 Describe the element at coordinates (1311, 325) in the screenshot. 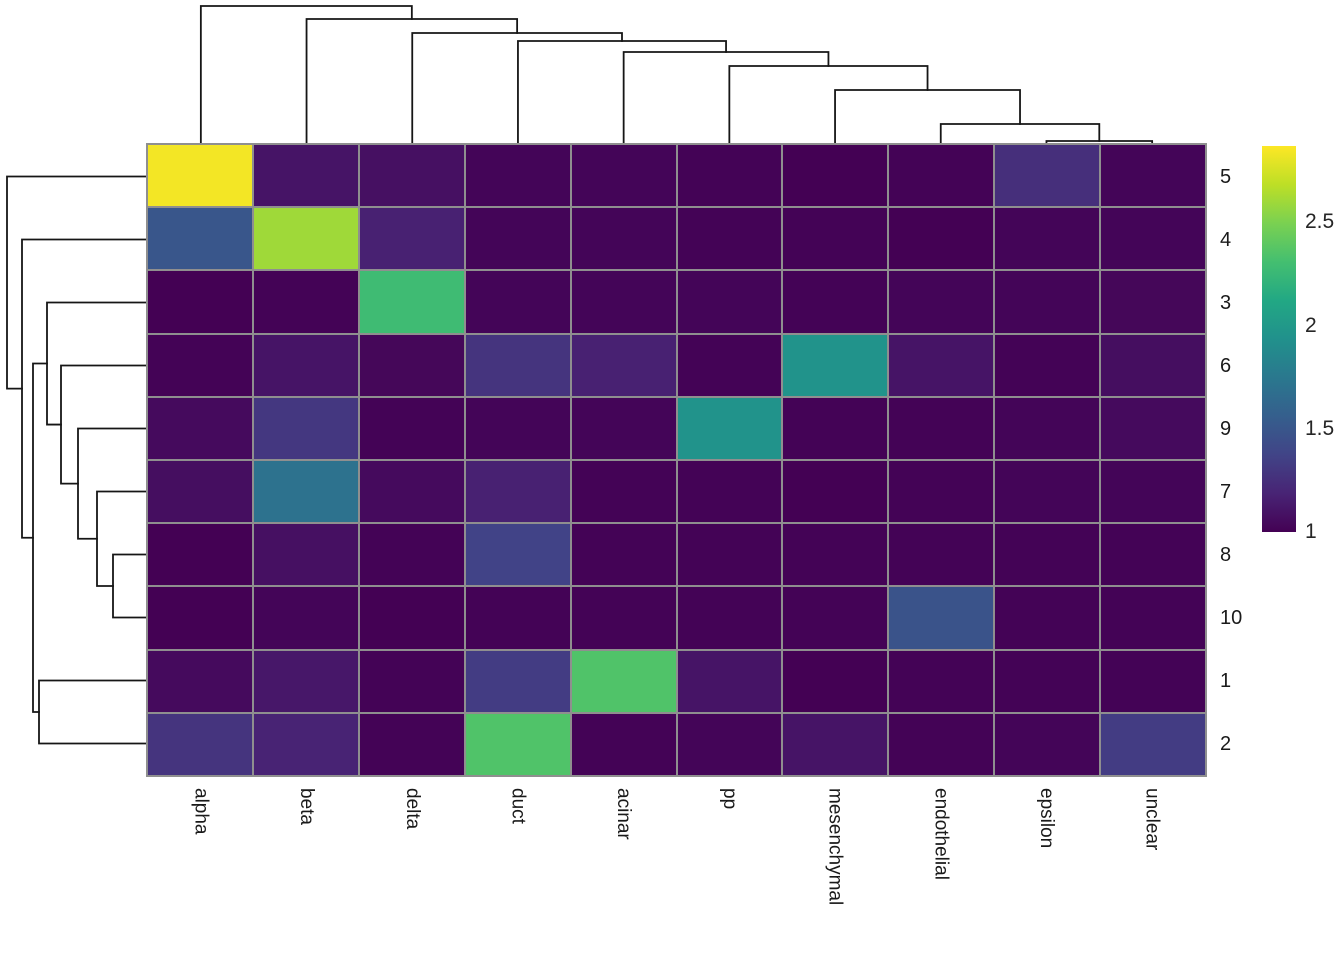

I see `colorbar-tick-2: 2` at that location.